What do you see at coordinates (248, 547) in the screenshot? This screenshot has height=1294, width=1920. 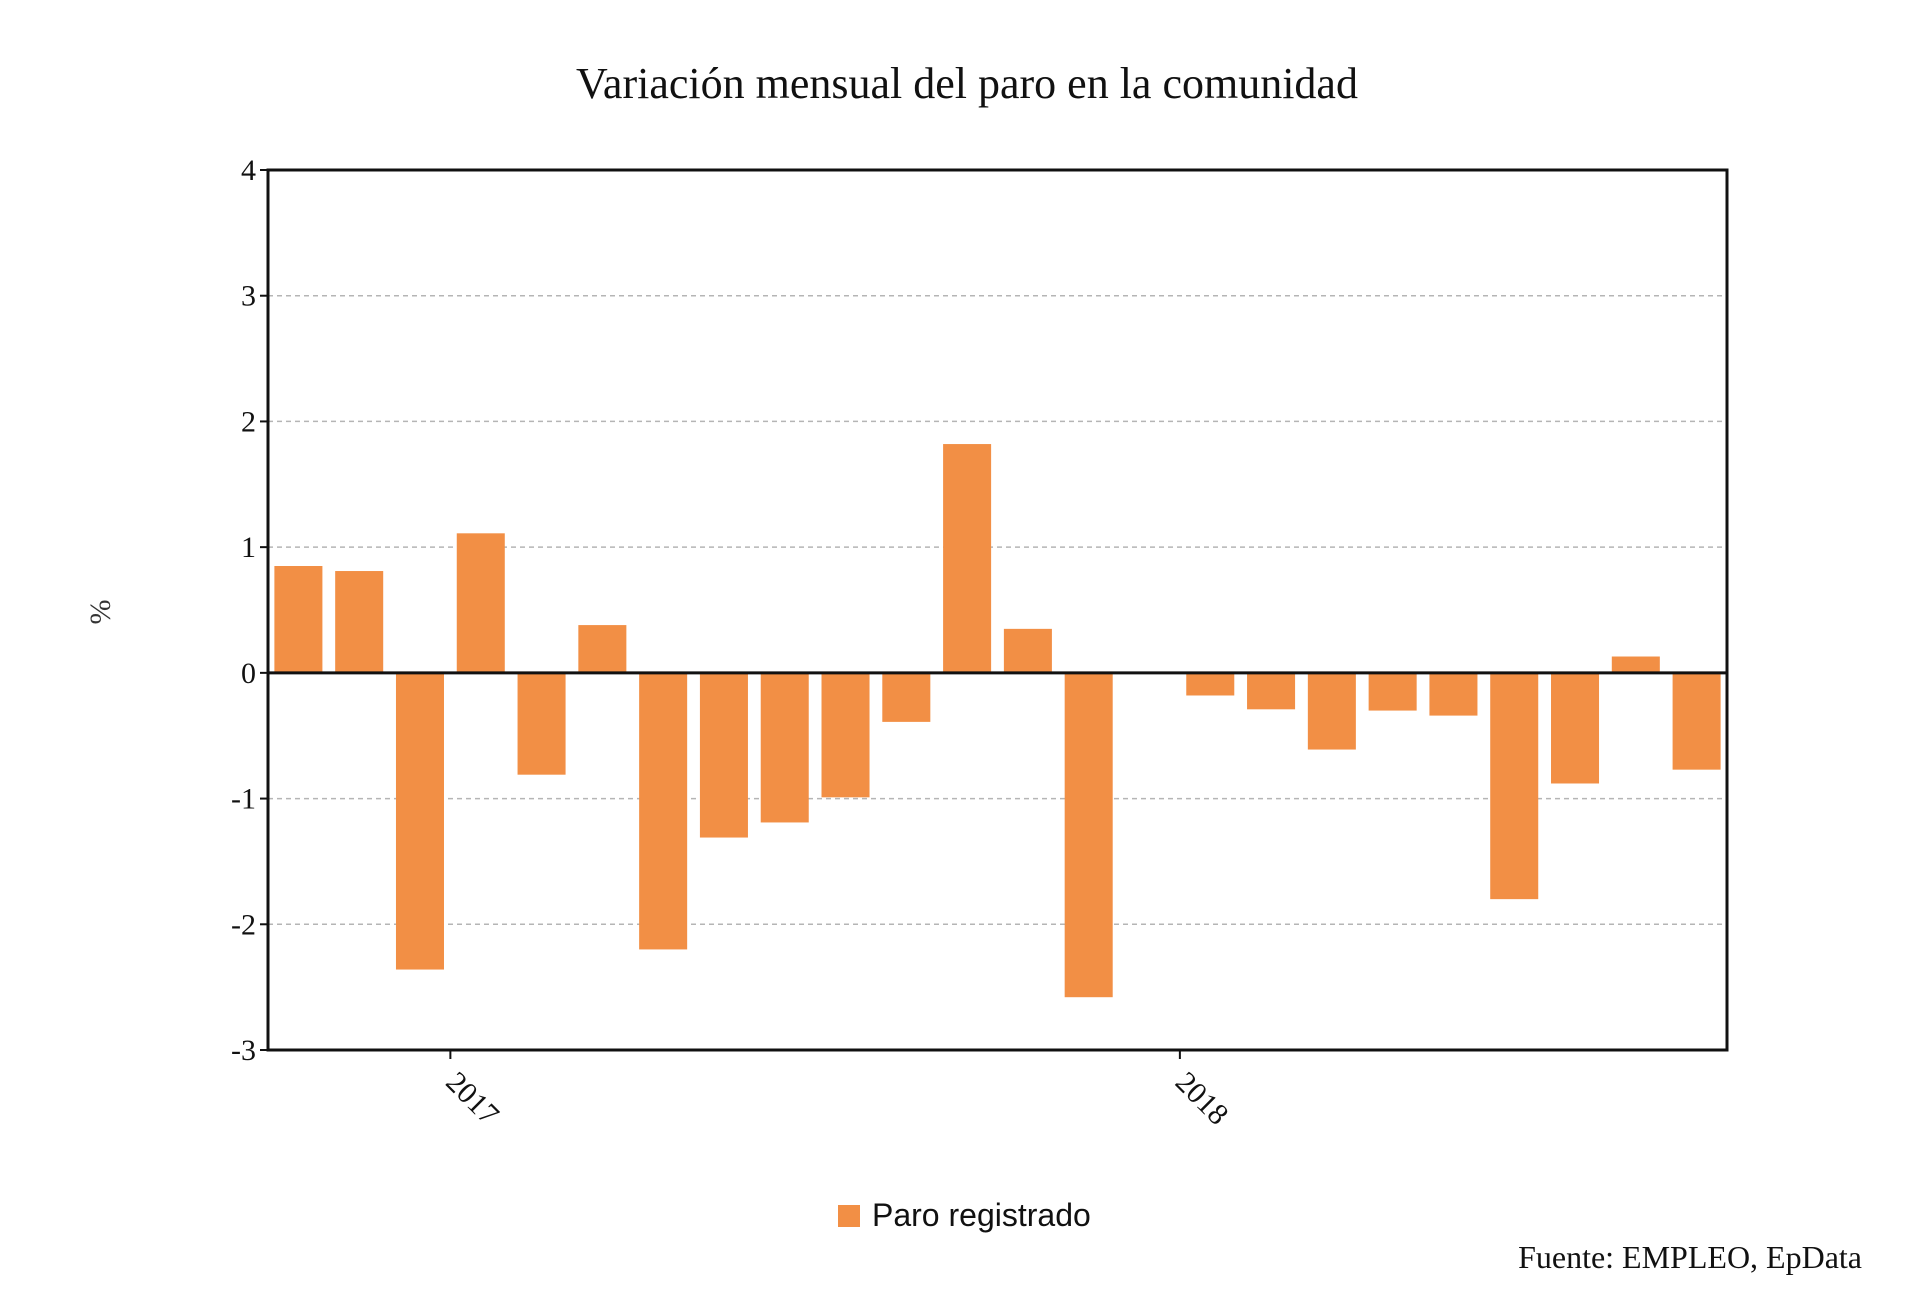 I see `y-tick-label: 1` at bounding box center [248, 547].